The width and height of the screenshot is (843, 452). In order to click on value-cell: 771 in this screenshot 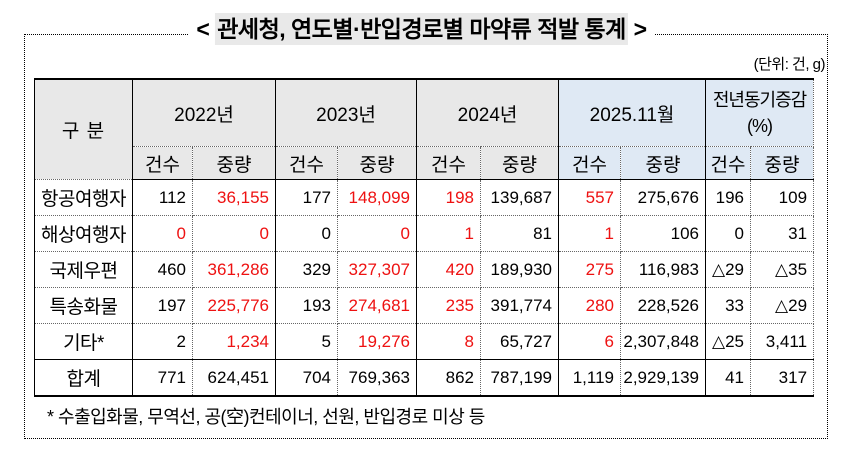, I will do `click(162, 378)`.